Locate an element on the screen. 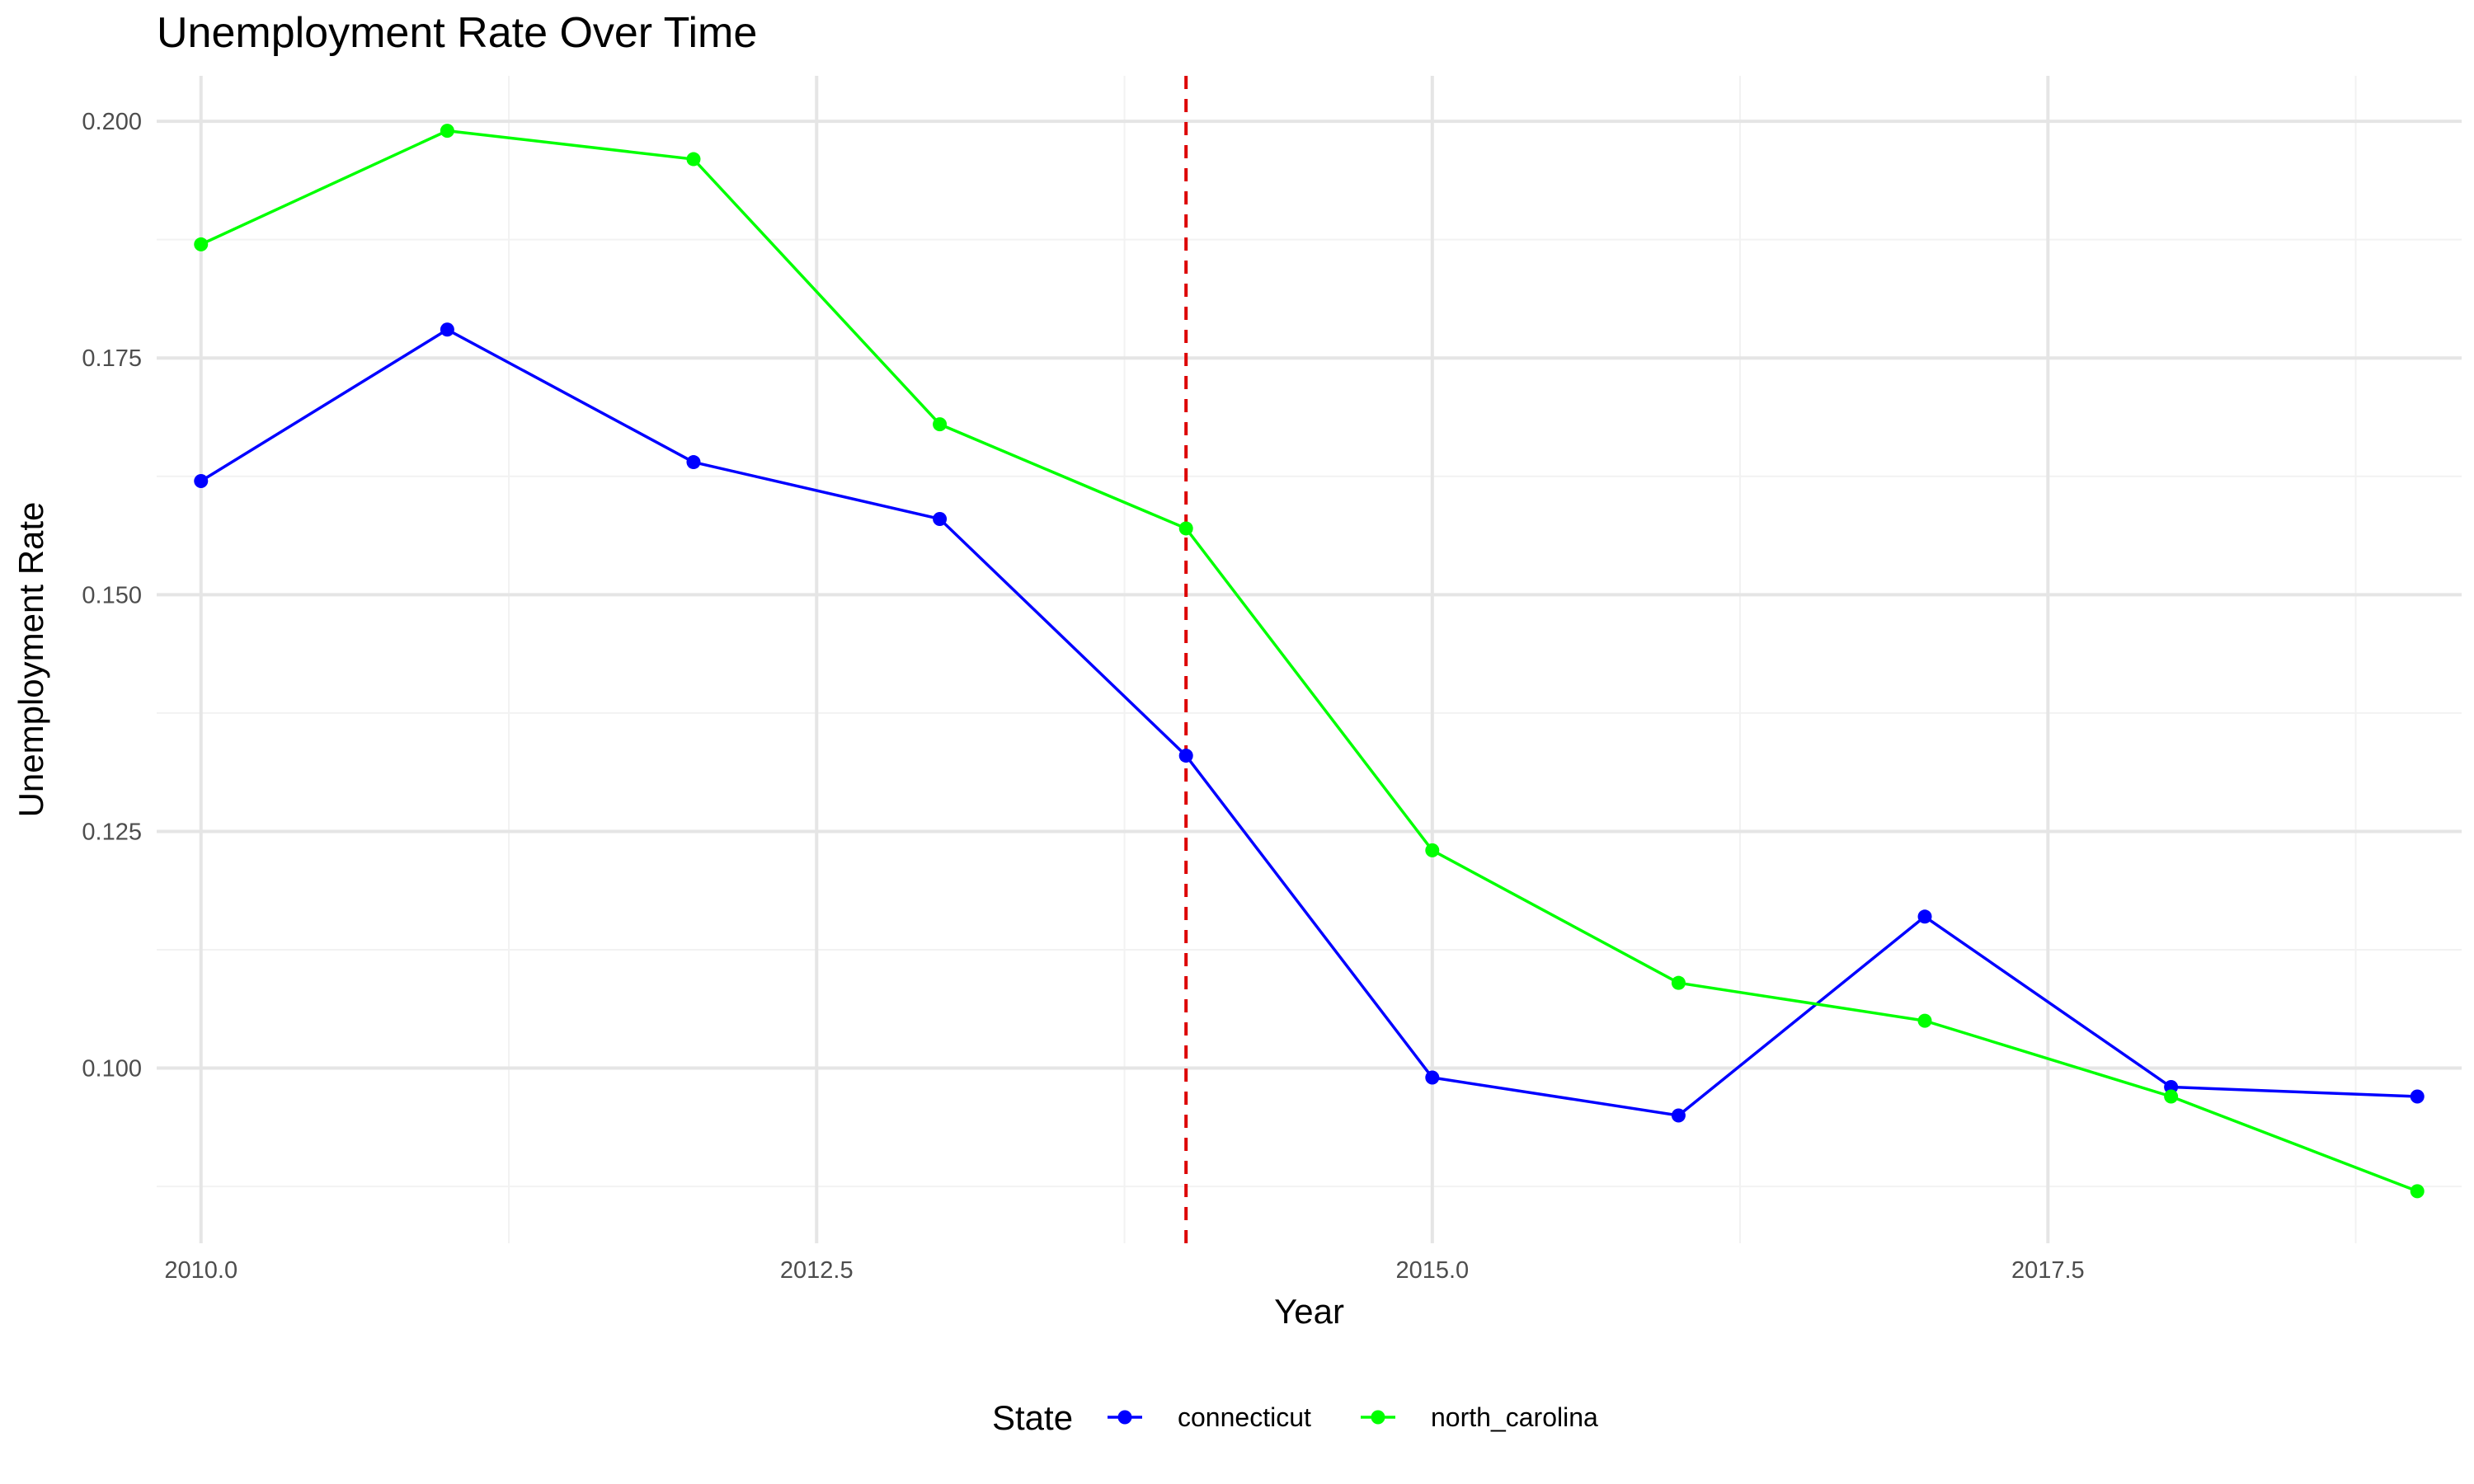 Image resolution: width=2474 pixels, height=1484 pixels. chart-title: Unemployment Rate Over Time is located at coordinates (457, 33).